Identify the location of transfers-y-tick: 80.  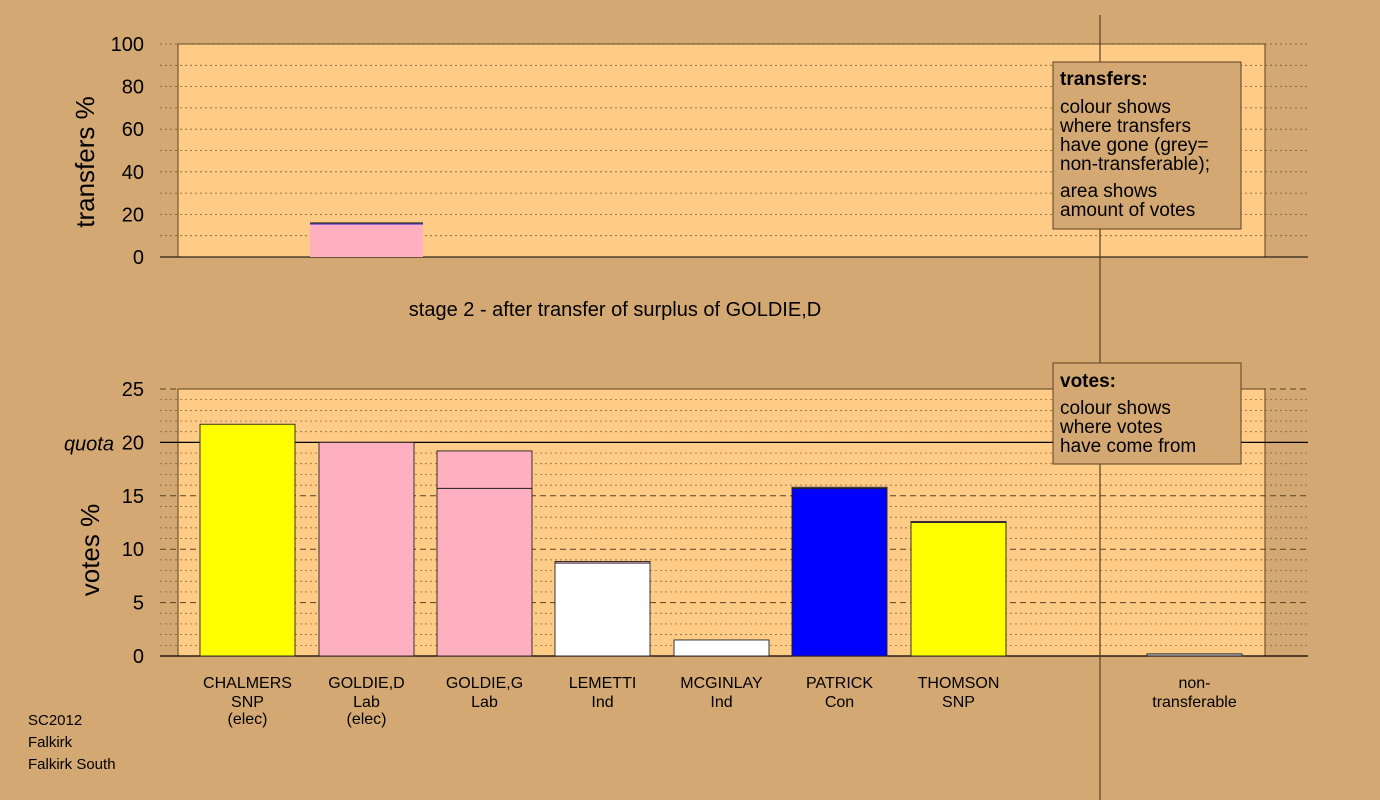
(133, 88).